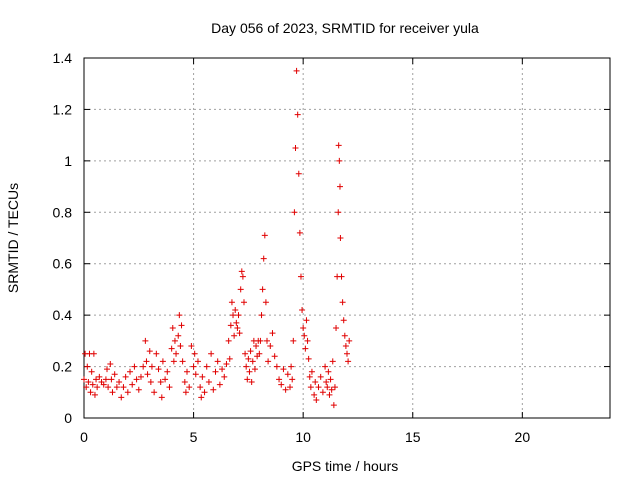  Describe the element at coordinates (63, 367) in the screenshot. I see `y-tick-label: 0.2` at that location.